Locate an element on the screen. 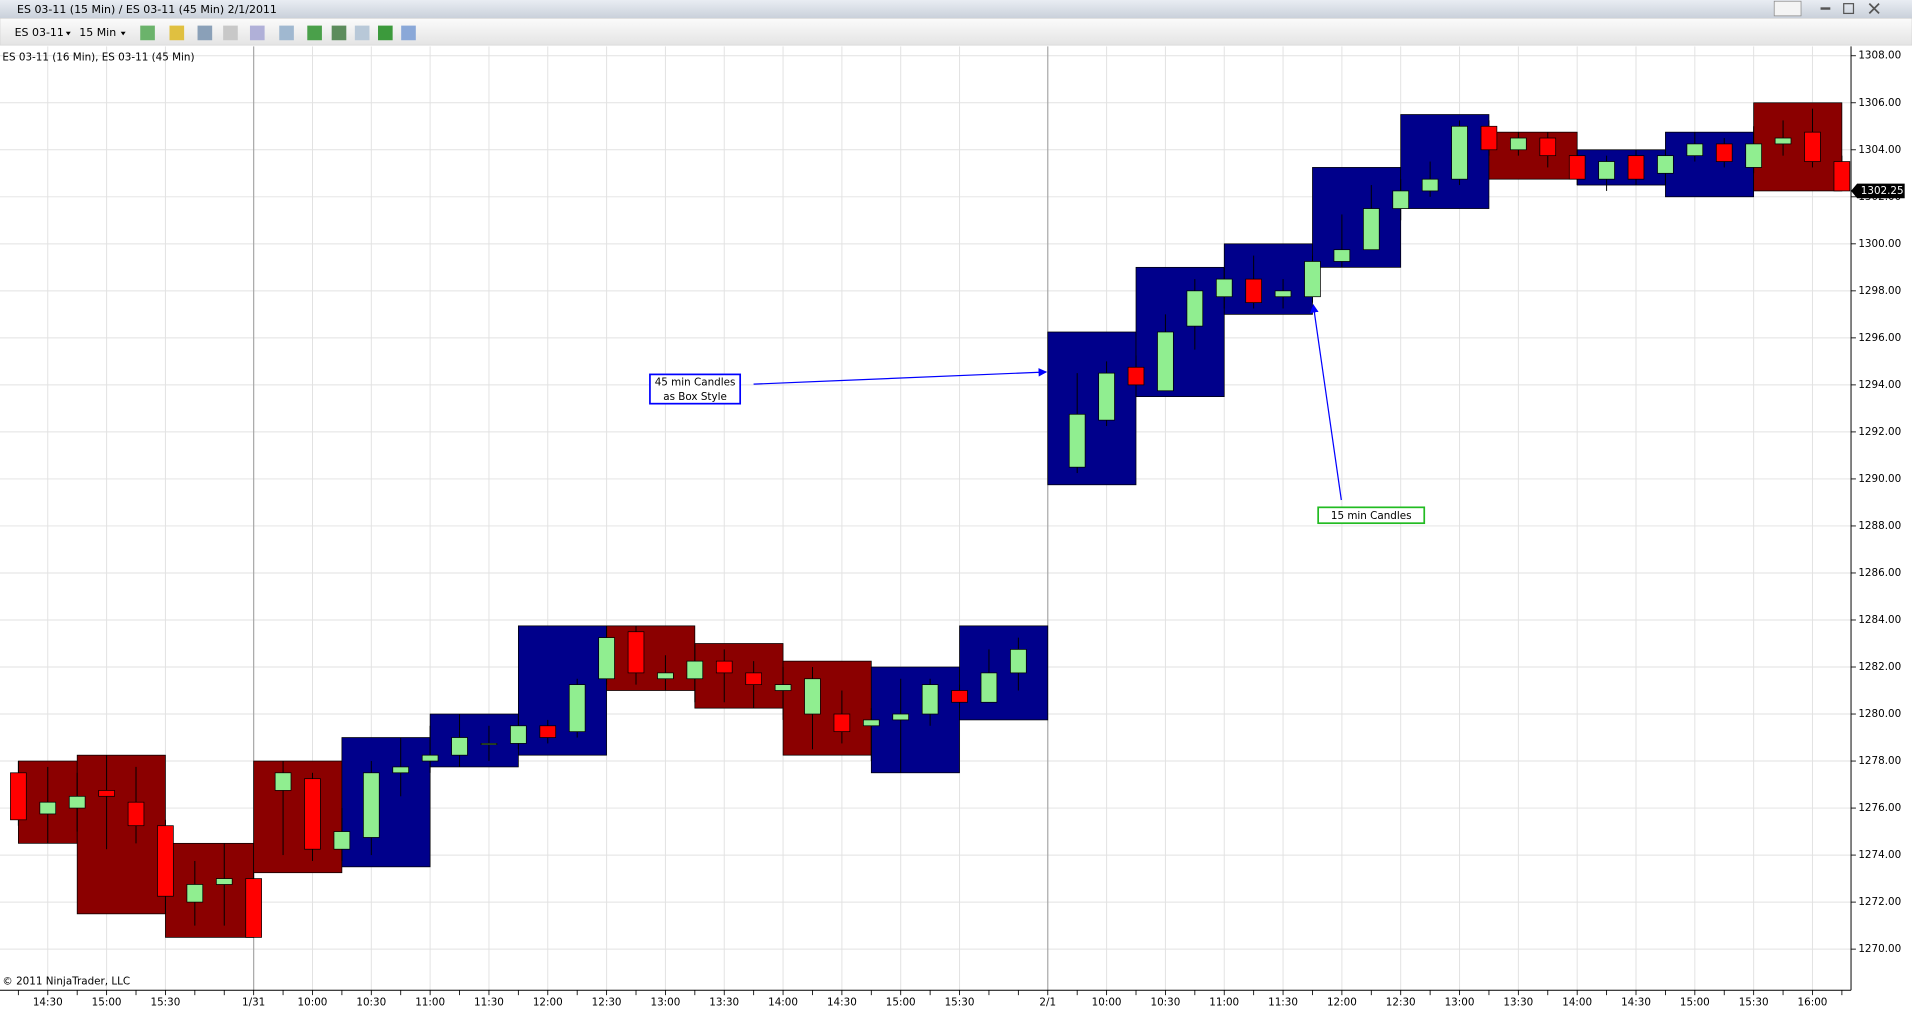  data-box-button is located at coordinates (314, 33).